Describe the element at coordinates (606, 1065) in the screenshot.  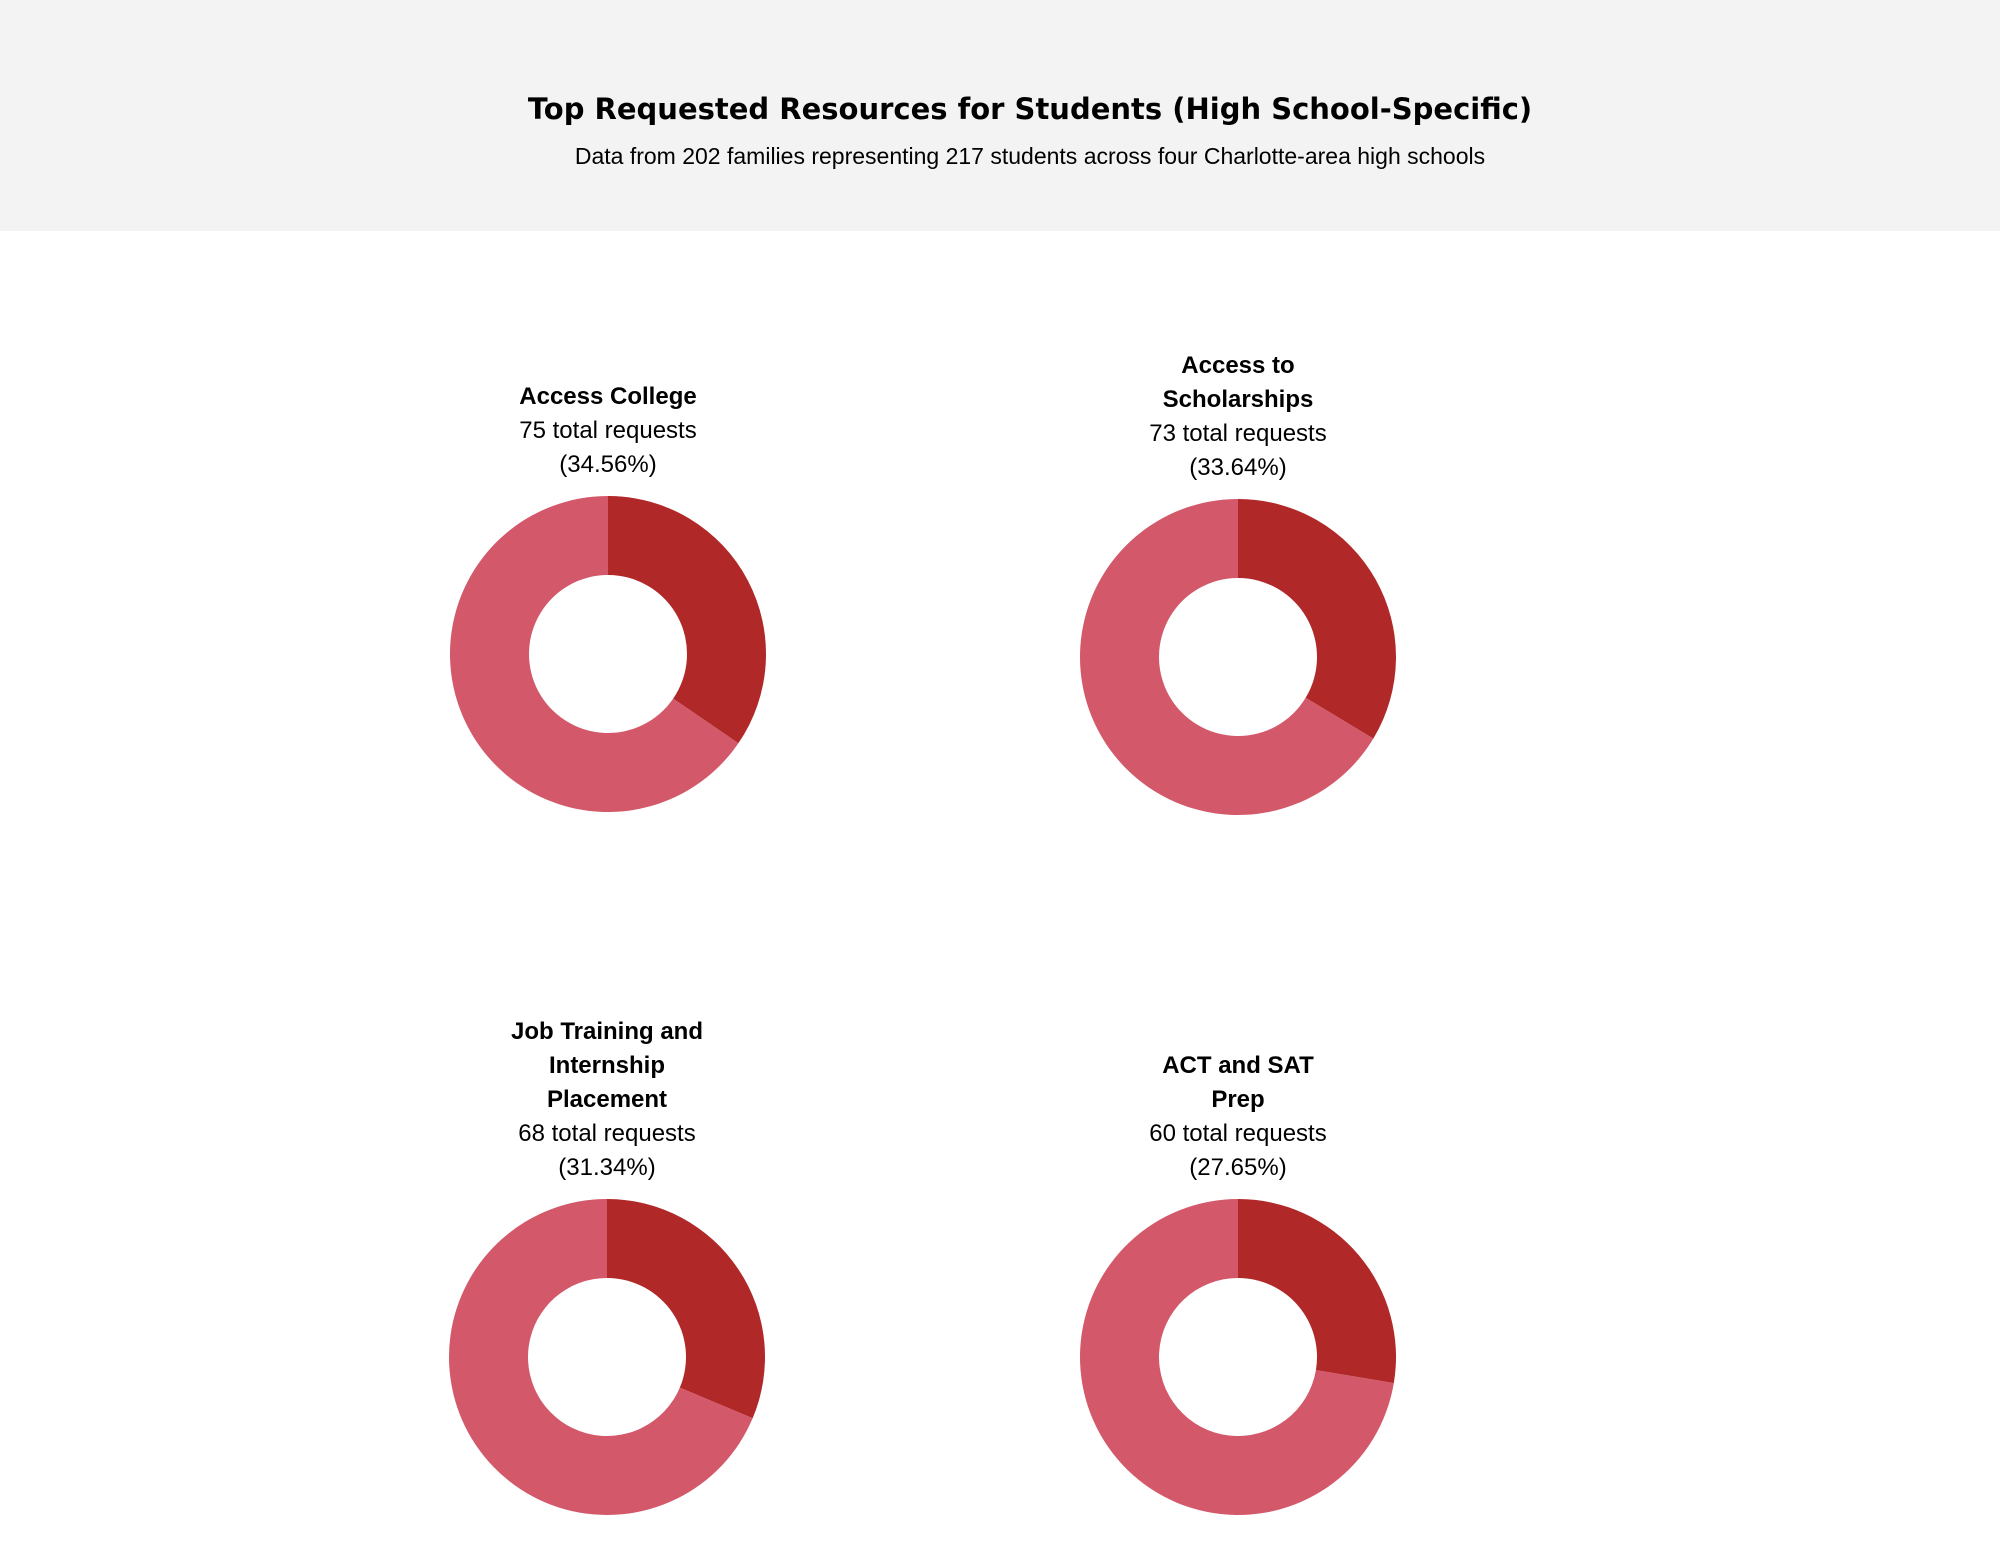
I see `donut-title: Job Training and Internship Placement` at that location.